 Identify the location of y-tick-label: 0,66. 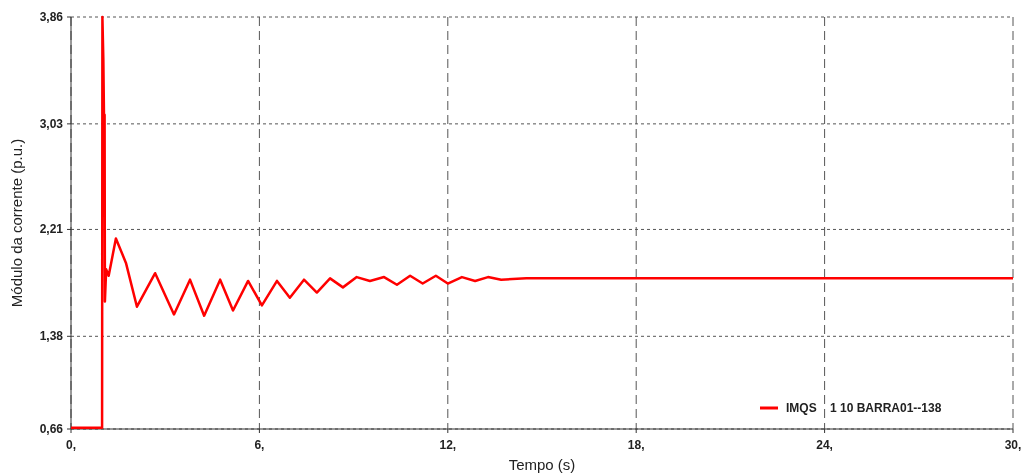
(51, 429).